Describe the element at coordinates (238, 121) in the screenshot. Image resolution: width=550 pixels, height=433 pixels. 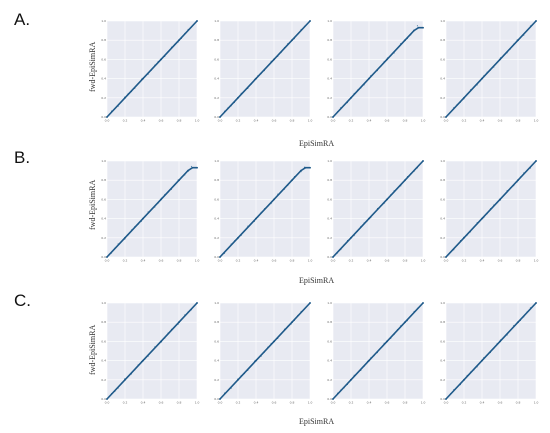
I see `x-tick-label: 0.2` at that location.